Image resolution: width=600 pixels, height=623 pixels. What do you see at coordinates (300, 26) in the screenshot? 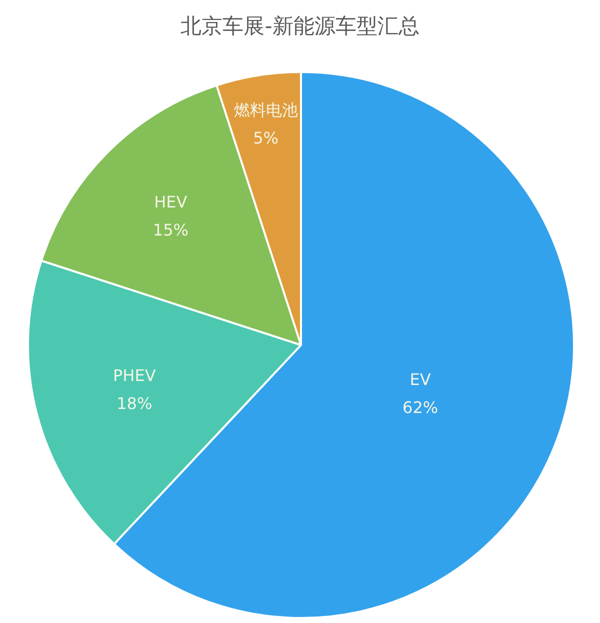
I see `title: 北京车展-新能源车型汇总` at bounding box center [300, 26].